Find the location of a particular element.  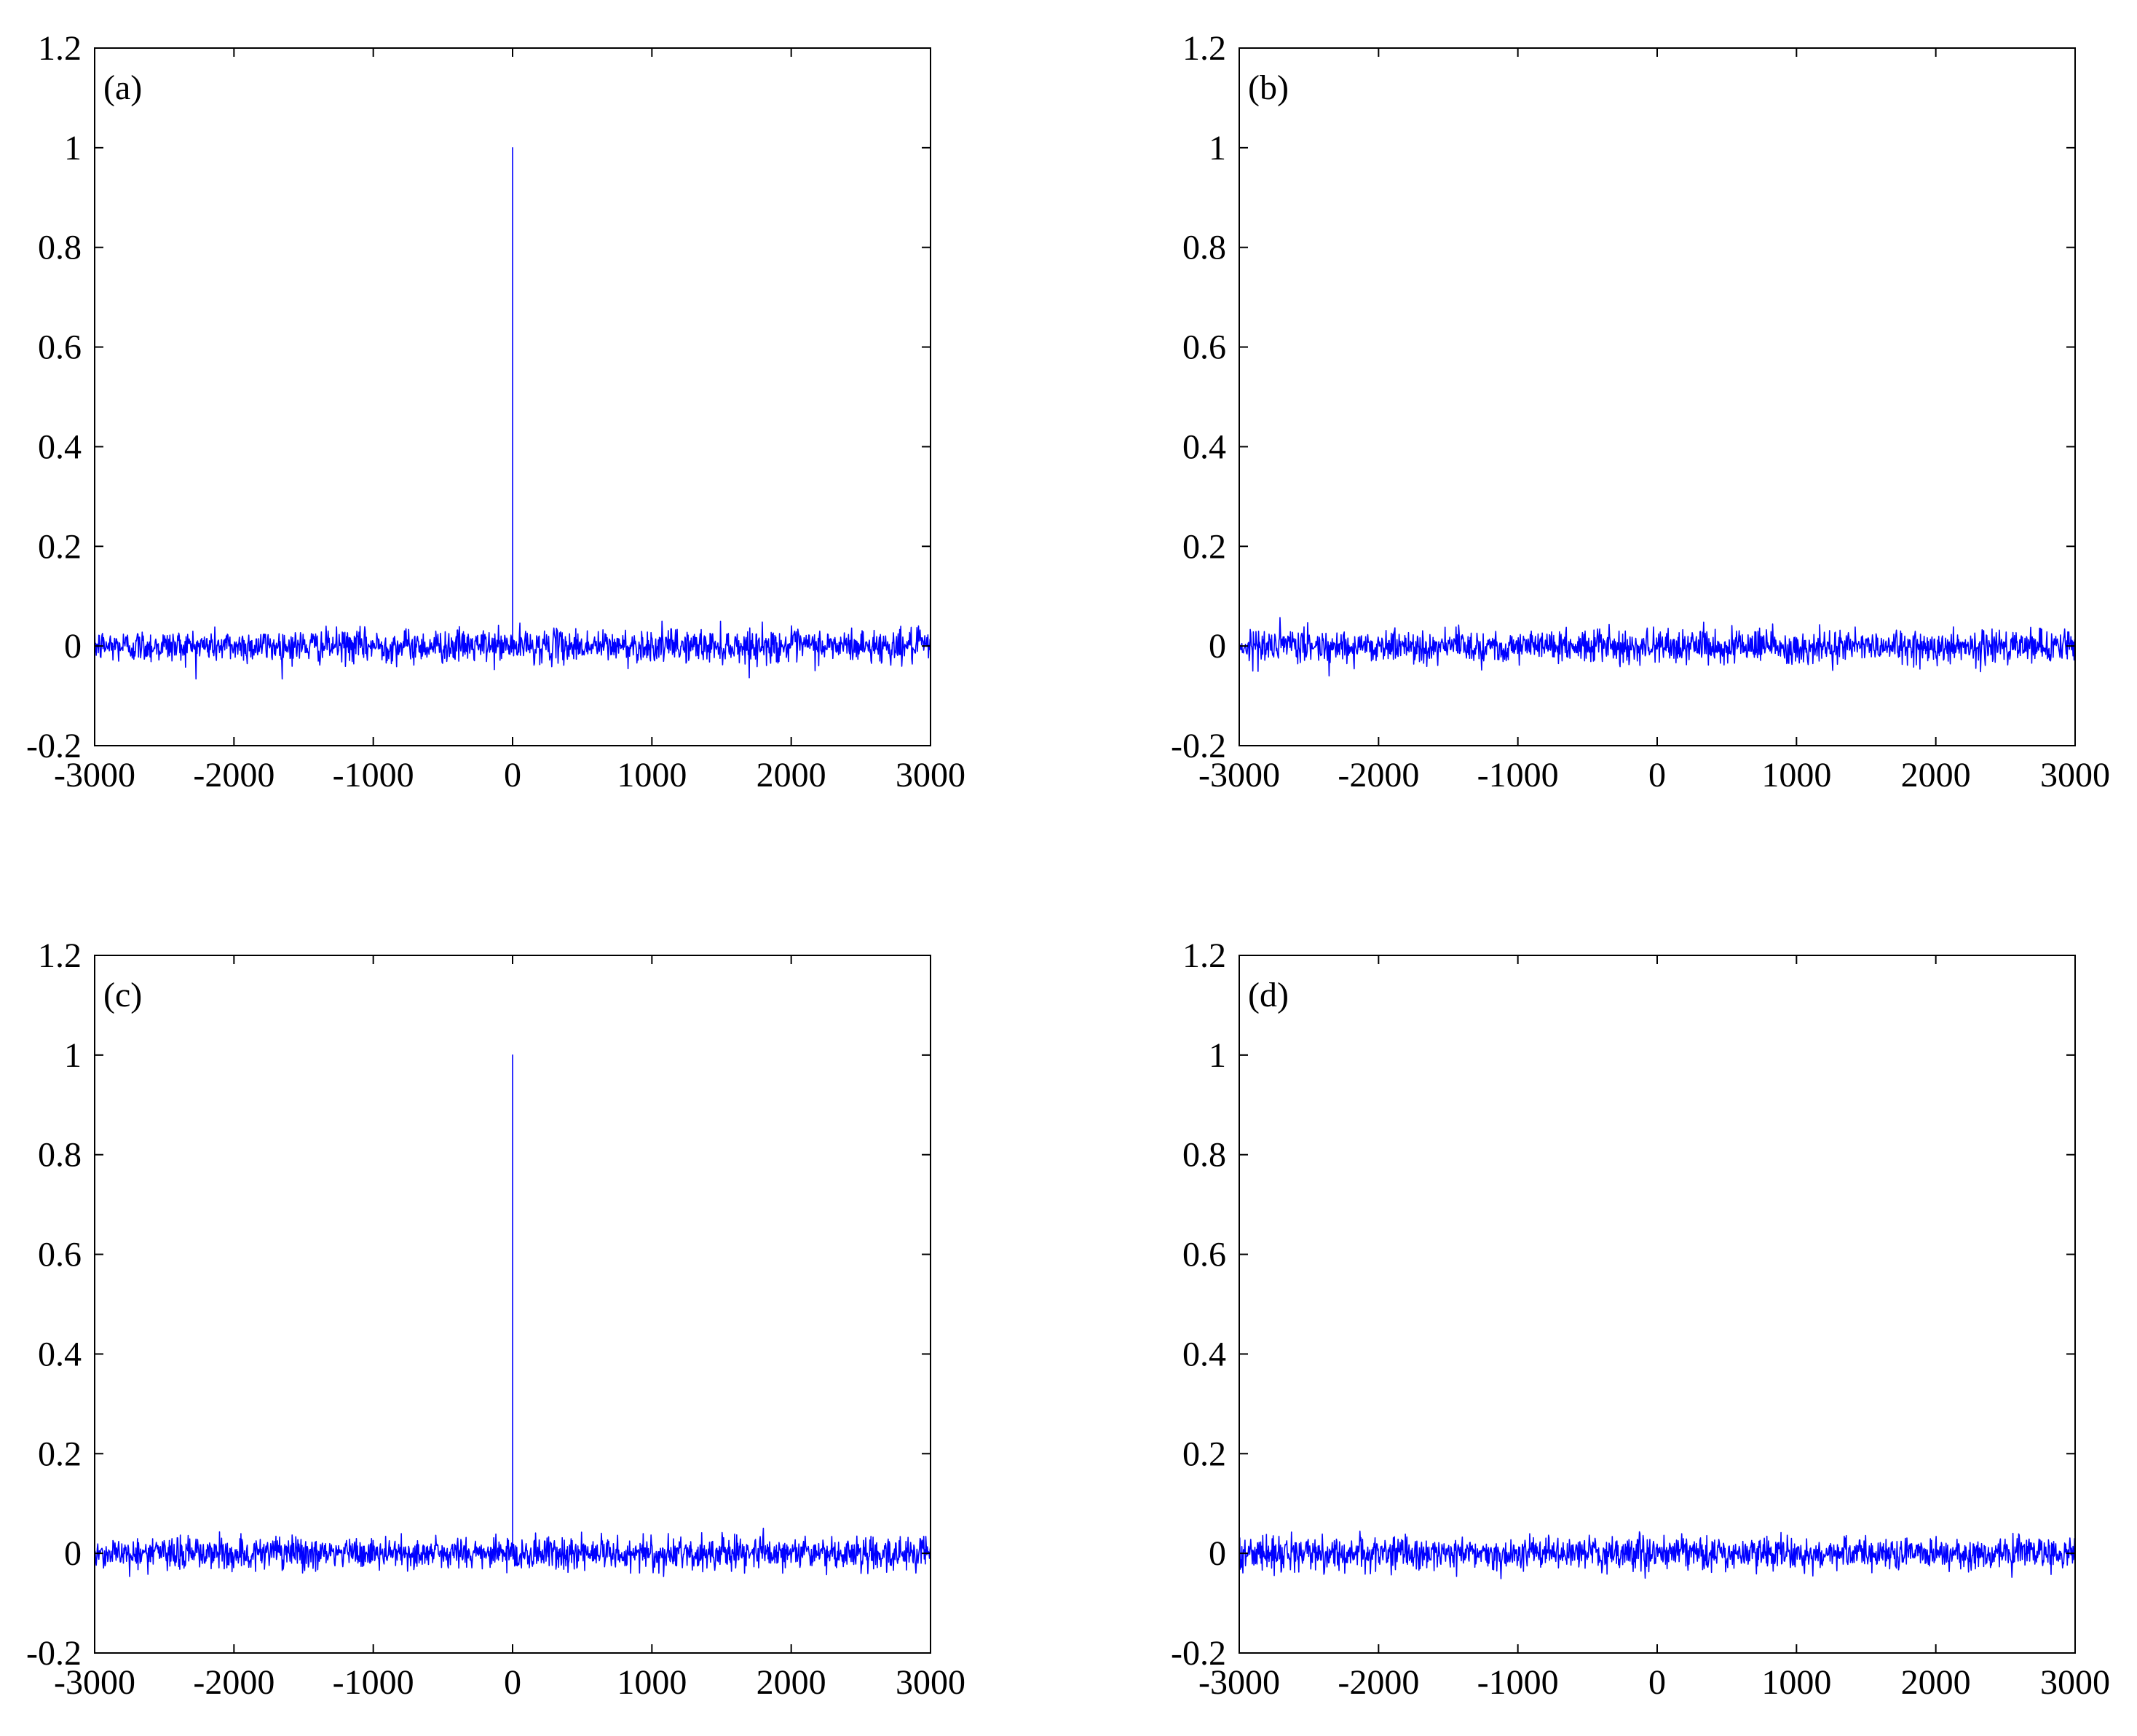

panel-label: (a) is located at coordinates (122, 88).